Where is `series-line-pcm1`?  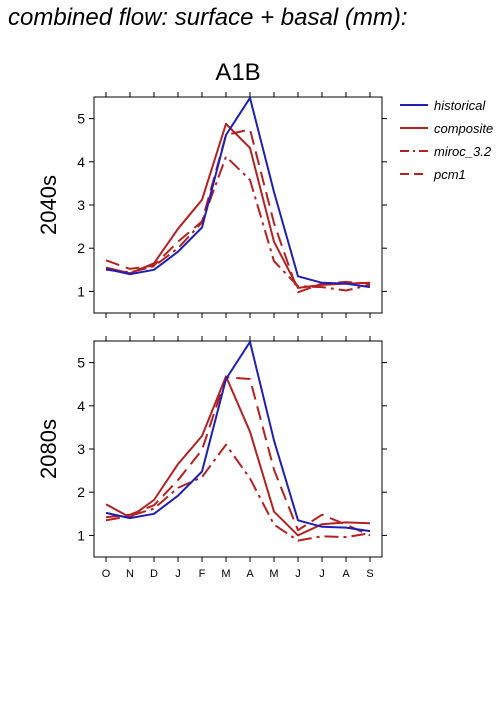
series-line-pcm1 is located at coordinates (238, 456).